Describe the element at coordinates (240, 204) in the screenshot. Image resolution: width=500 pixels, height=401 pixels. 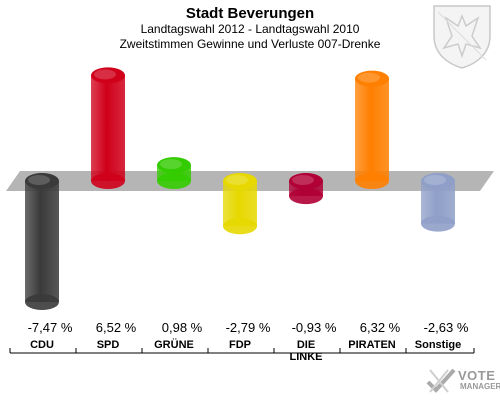
I see `bar-fdp` at that location.